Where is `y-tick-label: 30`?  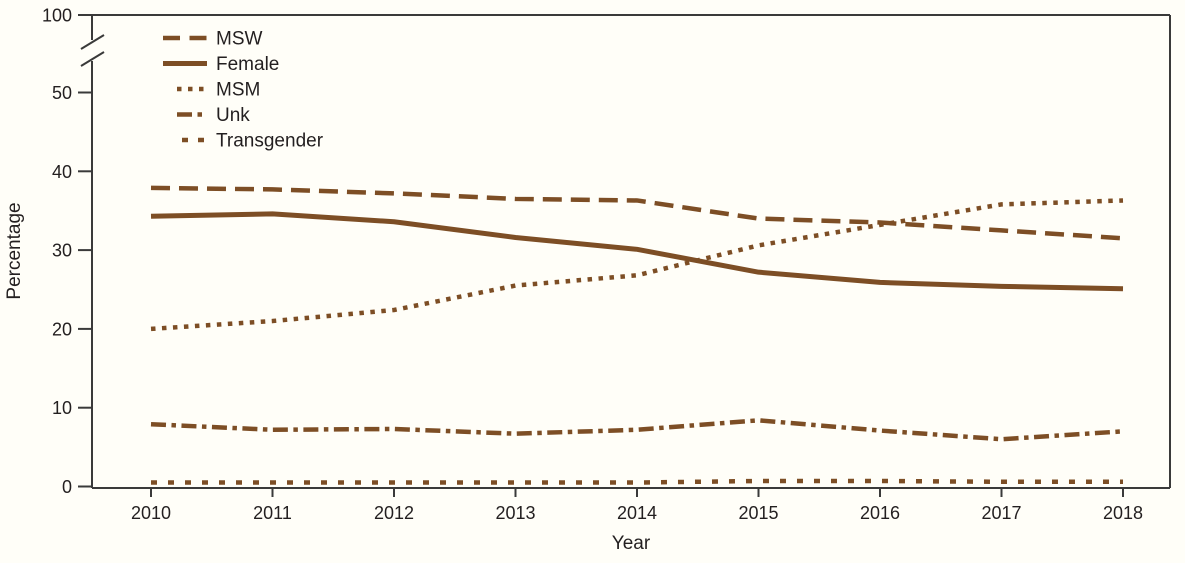 y-tick-label: 30 is located at coordinates (62, 251).